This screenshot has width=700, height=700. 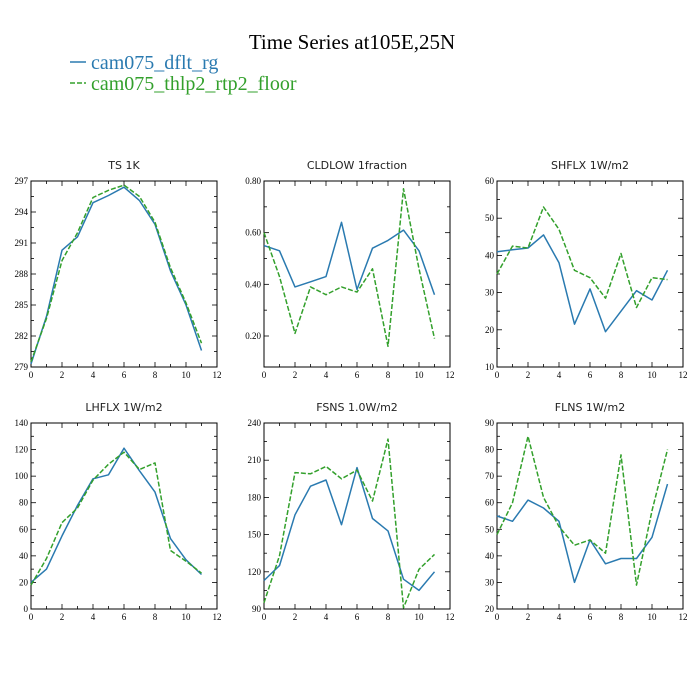 I want to click on y-tick-label: 294, so click(x=22, y=212).